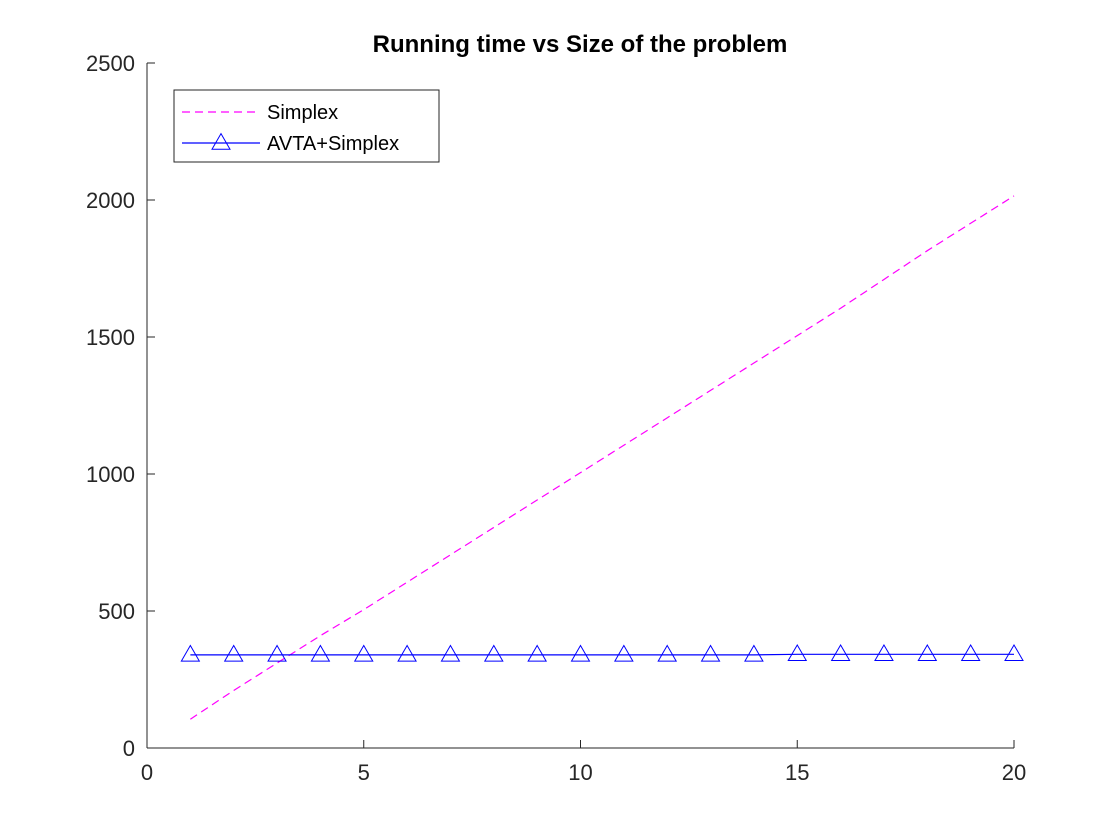 The height and width of the screenshot is (840, 1120). What do you see at coordinates (147, 772) in the screenshot?
I see `x-tick-label: 0` at bounding box center [147, 772].